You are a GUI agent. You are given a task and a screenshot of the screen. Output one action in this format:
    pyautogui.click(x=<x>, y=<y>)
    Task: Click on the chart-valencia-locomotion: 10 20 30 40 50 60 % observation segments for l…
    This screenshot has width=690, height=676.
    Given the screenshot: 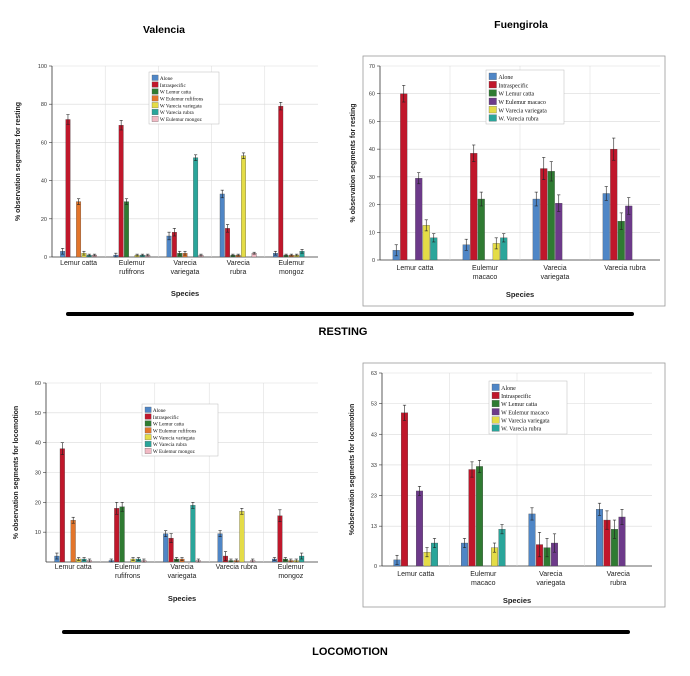 What is the action you would take?
    pyautogui.click(x=165, y=492)
    